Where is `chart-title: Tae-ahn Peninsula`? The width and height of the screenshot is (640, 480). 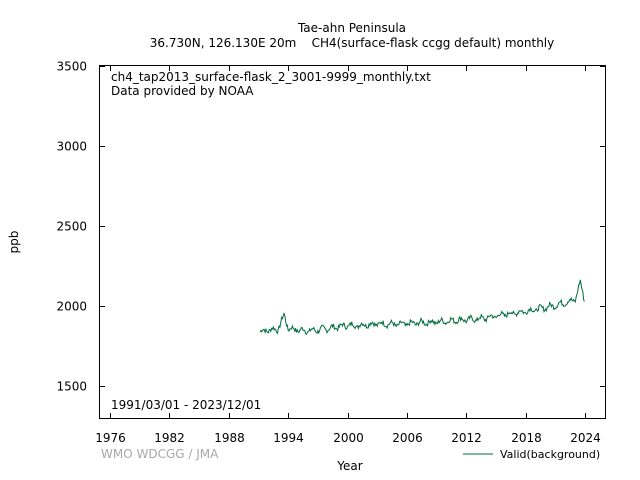 chart-title: Tae-ahn Peninsula is located at coordinates (351, 28).